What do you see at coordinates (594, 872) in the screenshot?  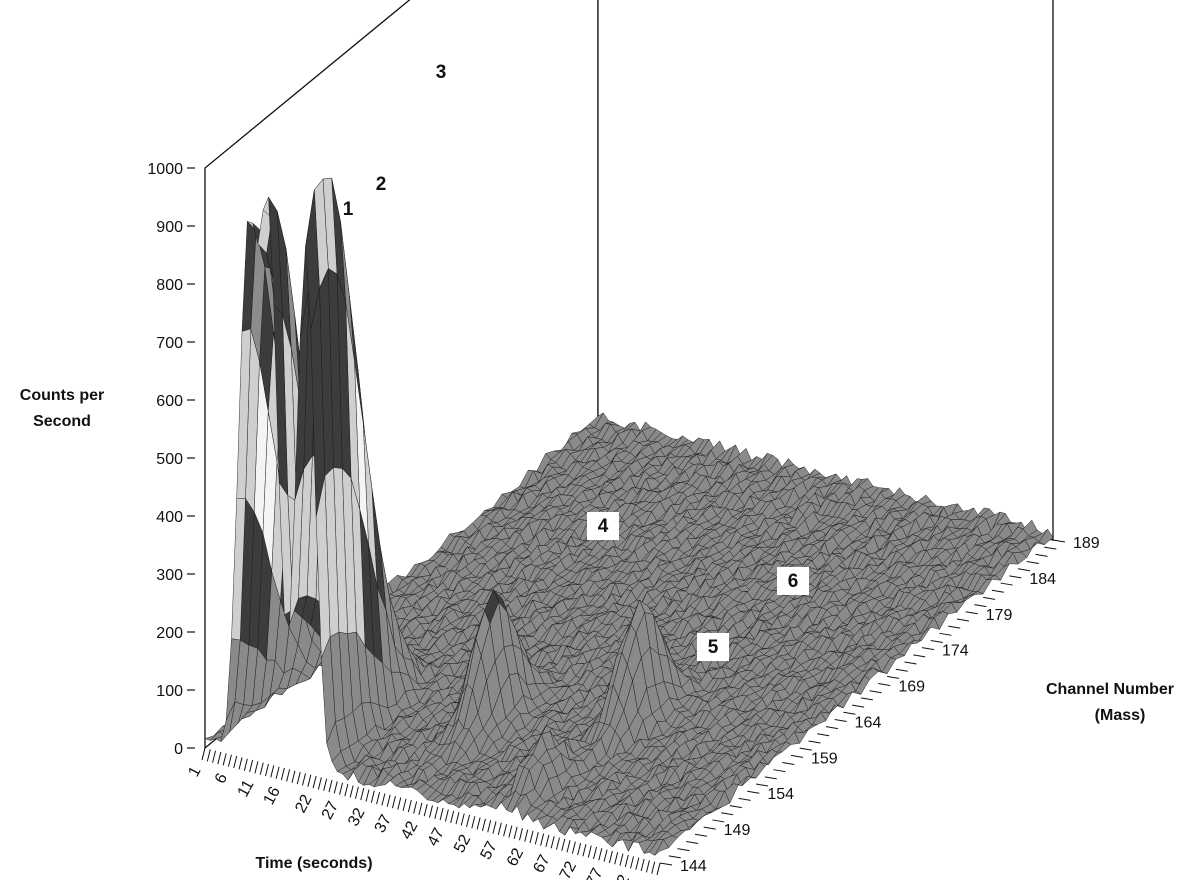 I see `x-tick-label: 77` at bounding box center [594, 872].